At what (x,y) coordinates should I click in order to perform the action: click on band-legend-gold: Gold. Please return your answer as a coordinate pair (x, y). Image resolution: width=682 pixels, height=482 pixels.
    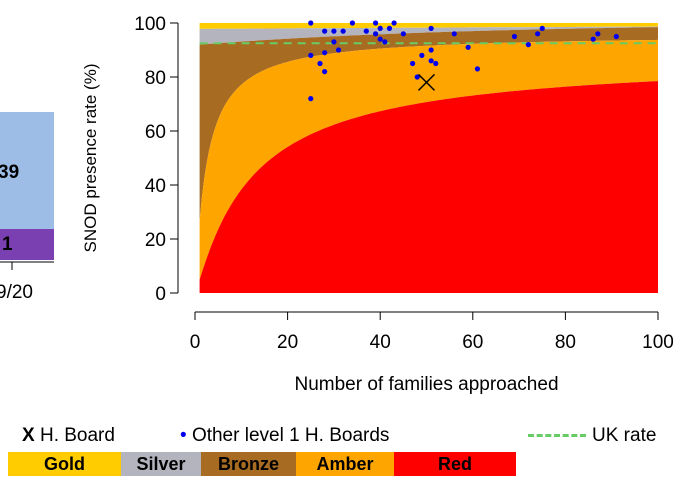
    Looking at the image, I should click on (64, 464).